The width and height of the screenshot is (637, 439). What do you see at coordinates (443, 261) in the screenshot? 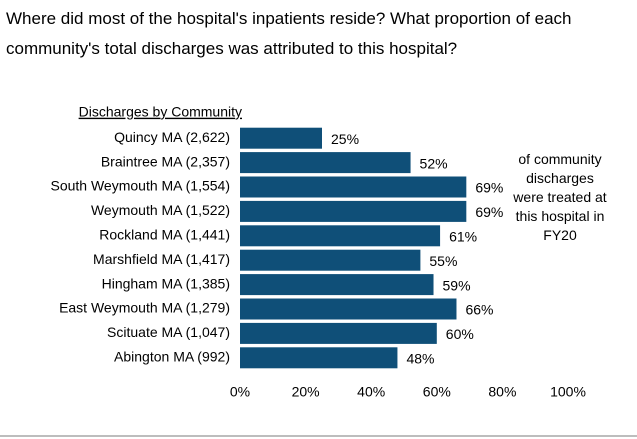
I see `data-label: 55%` at bounding box center [443, 261].